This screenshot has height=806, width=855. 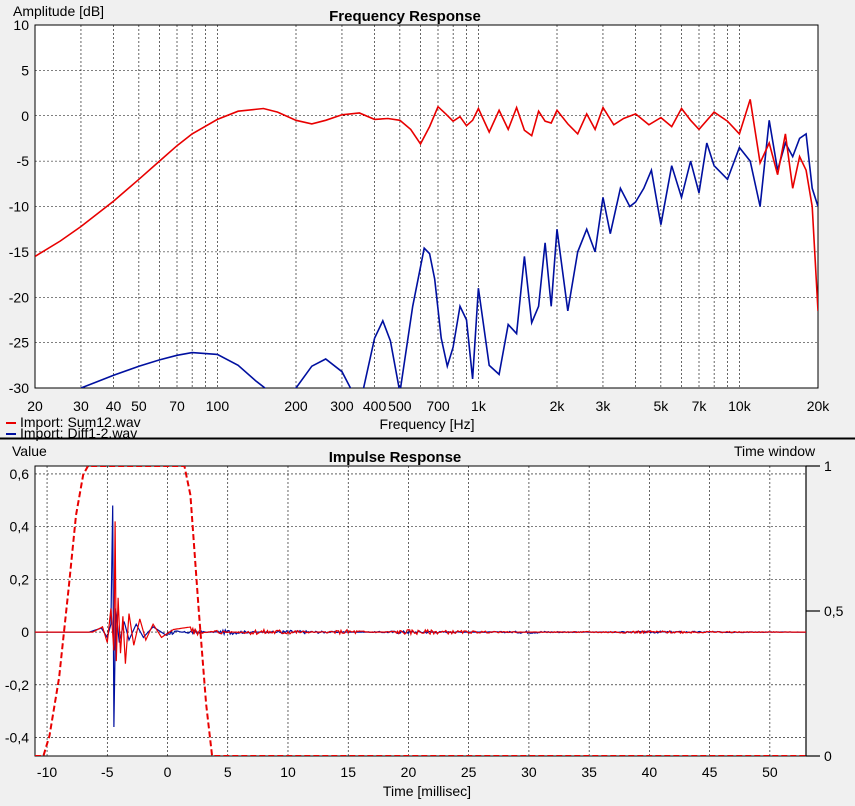 I want to click on impulse-y-tick-label: 0,6, so click(x=20, y=474).